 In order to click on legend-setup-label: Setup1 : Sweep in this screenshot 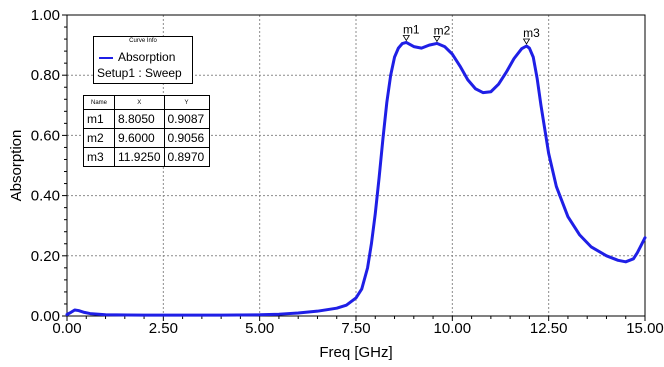, I will do `click(139, 73)`.